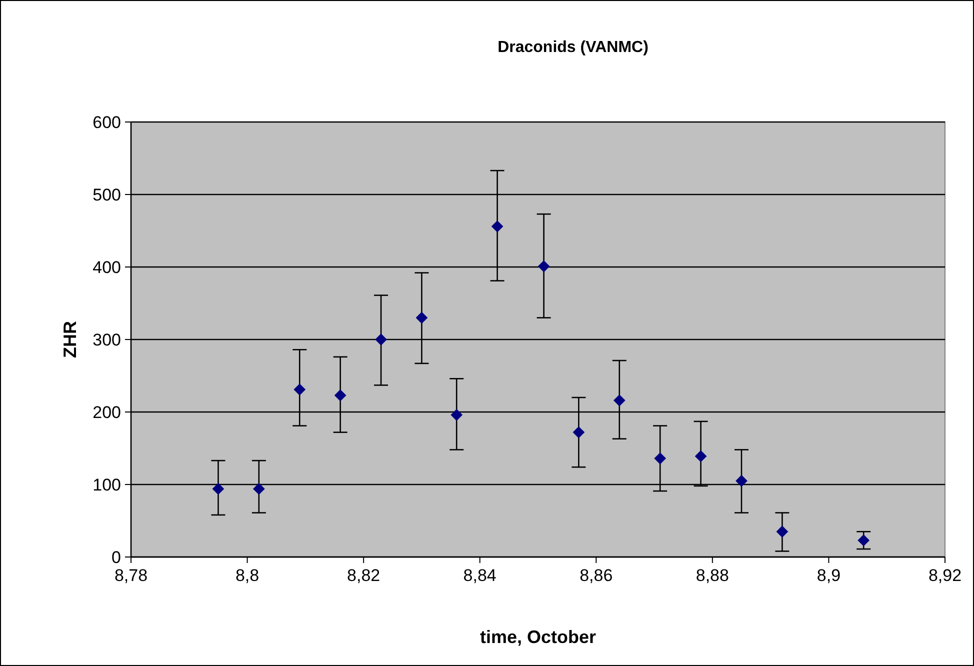 The width and height of the screenshot is (974, 666). Describe the element at coordinates (106, 484) in the screenshot. I see `y-tick-label: 100` at that location.